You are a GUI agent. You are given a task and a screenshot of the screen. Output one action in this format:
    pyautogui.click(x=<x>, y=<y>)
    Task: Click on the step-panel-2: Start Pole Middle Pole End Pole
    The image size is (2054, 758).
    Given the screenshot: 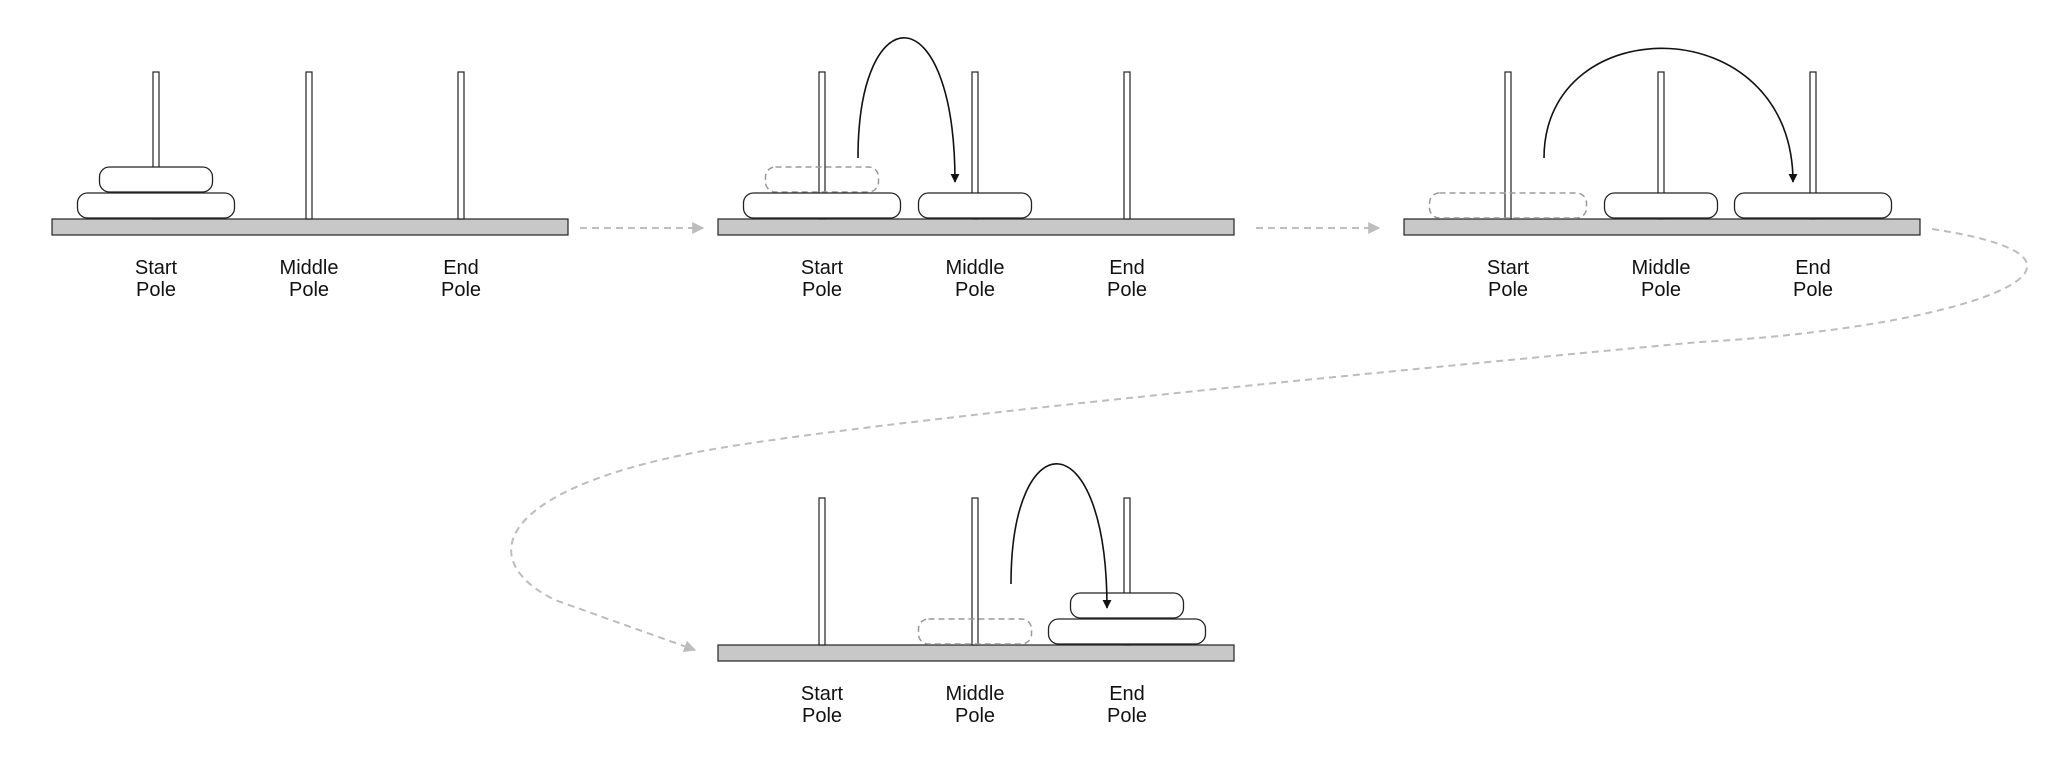 What is the action you would take?
    pyautogui.click(x=976, y=169)
    